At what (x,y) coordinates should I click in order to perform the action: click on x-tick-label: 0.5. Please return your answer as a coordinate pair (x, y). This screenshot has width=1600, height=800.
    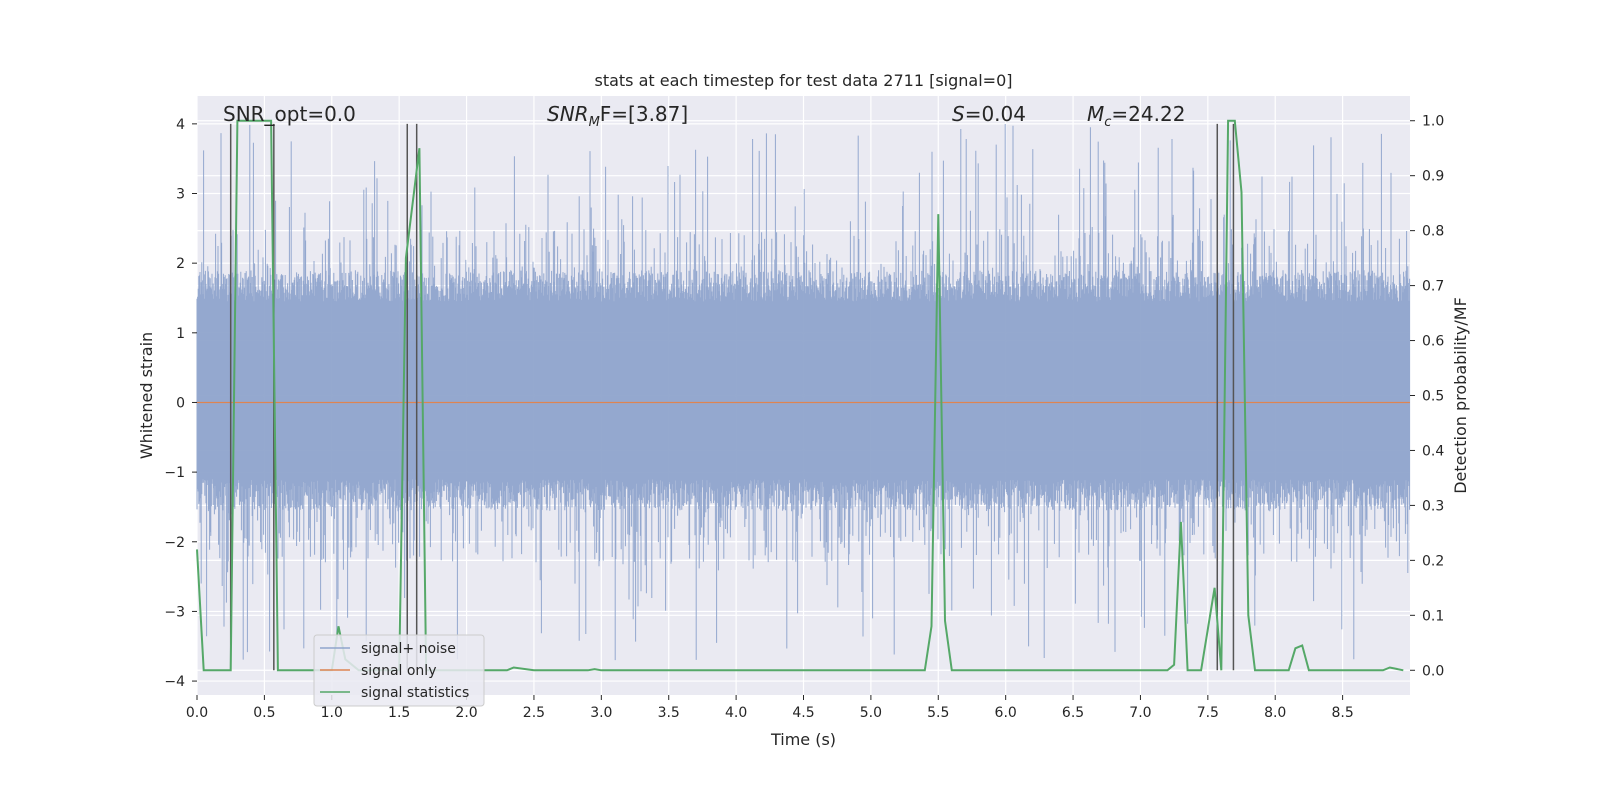
    Looking at the image, I should click on (264, 713).